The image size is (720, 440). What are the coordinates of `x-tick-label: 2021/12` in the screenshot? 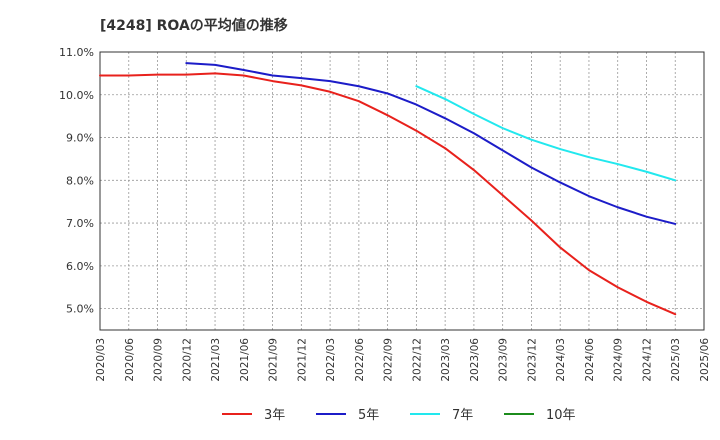 It's located at (302, 360).